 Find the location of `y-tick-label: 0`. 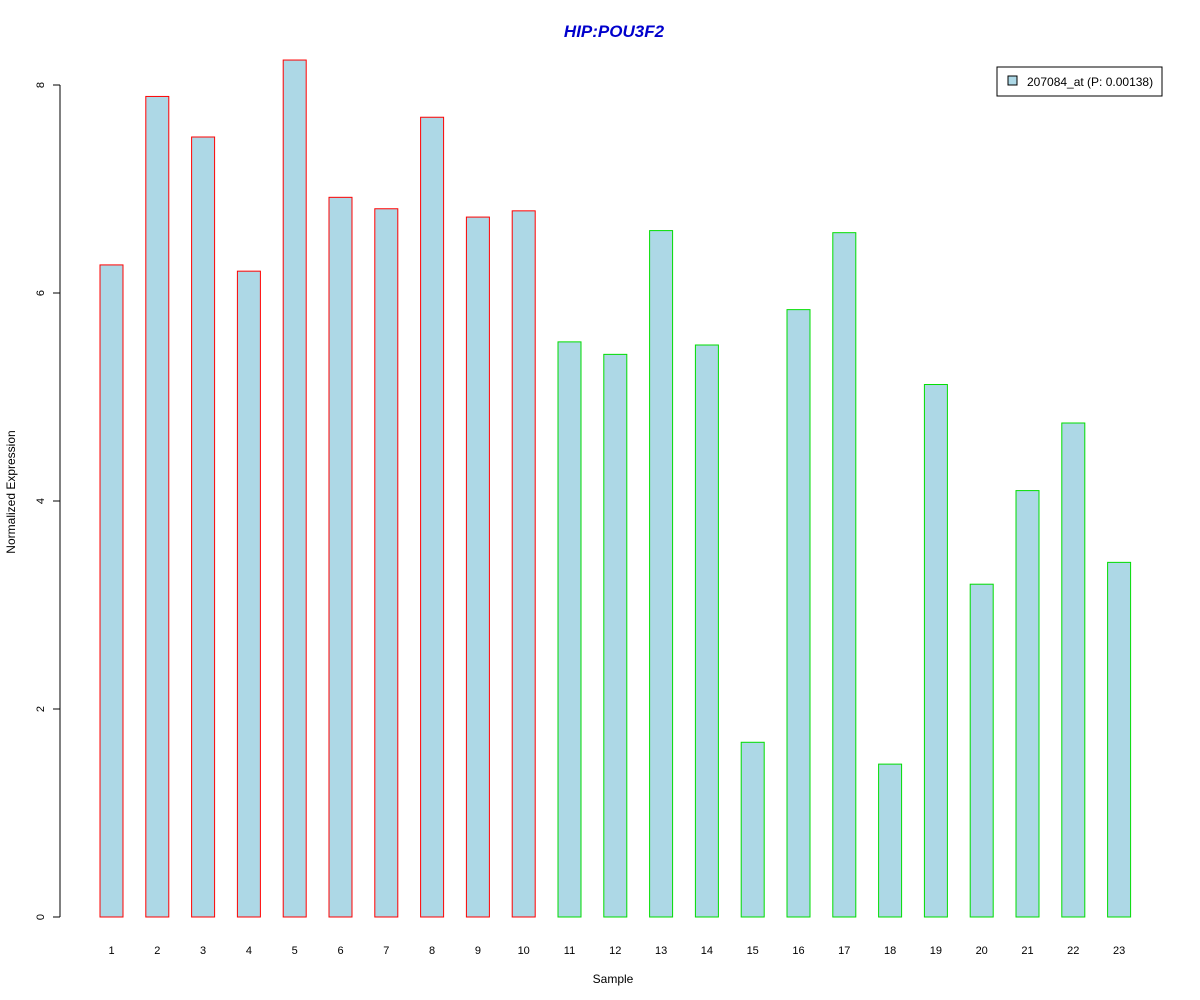

y-tick-label: 0 is located at coordinates (41, 917).